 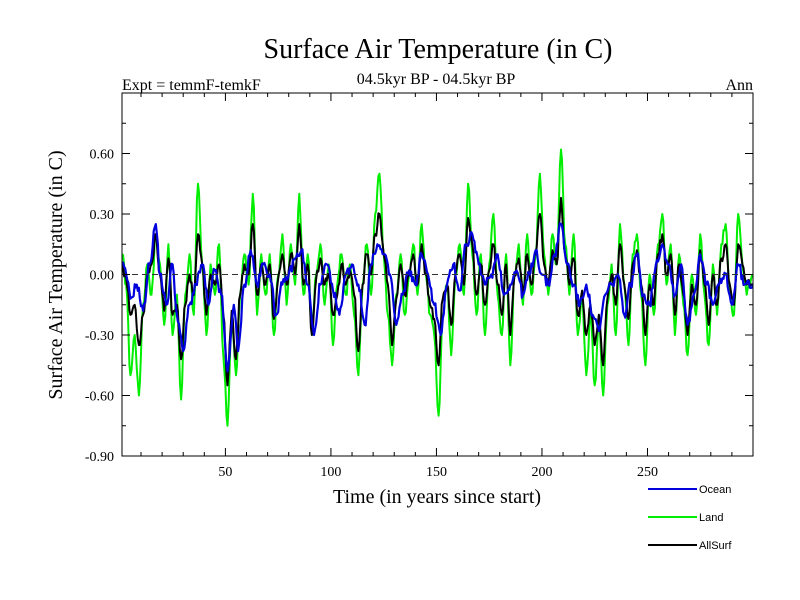 I want to click on legend: Ocean Land AllSurf, so click(x=690, y=518).